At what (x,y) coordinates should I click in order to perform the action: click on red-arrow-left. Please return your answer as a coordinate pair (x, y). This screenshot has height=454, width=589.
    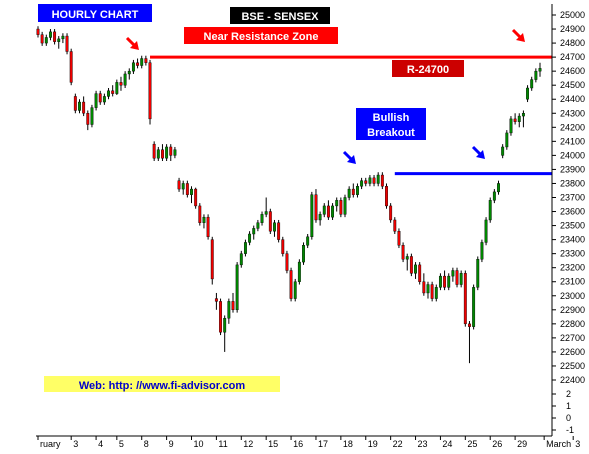
    Looking at the image, I should click on (132, 43).